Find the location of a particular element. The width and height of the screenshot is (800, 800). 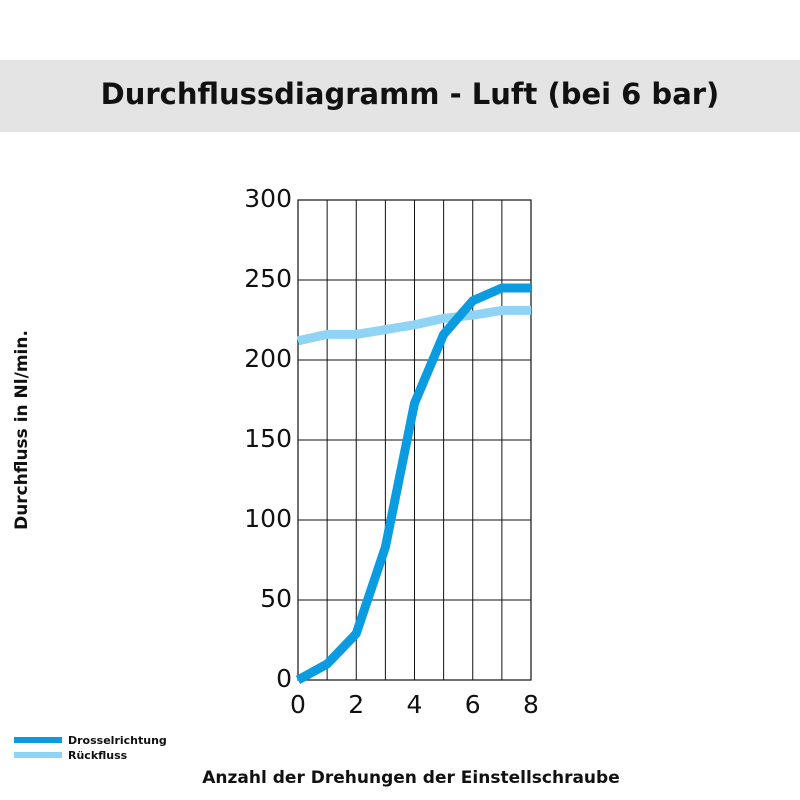

title-band is located at coordinates (400, 96).